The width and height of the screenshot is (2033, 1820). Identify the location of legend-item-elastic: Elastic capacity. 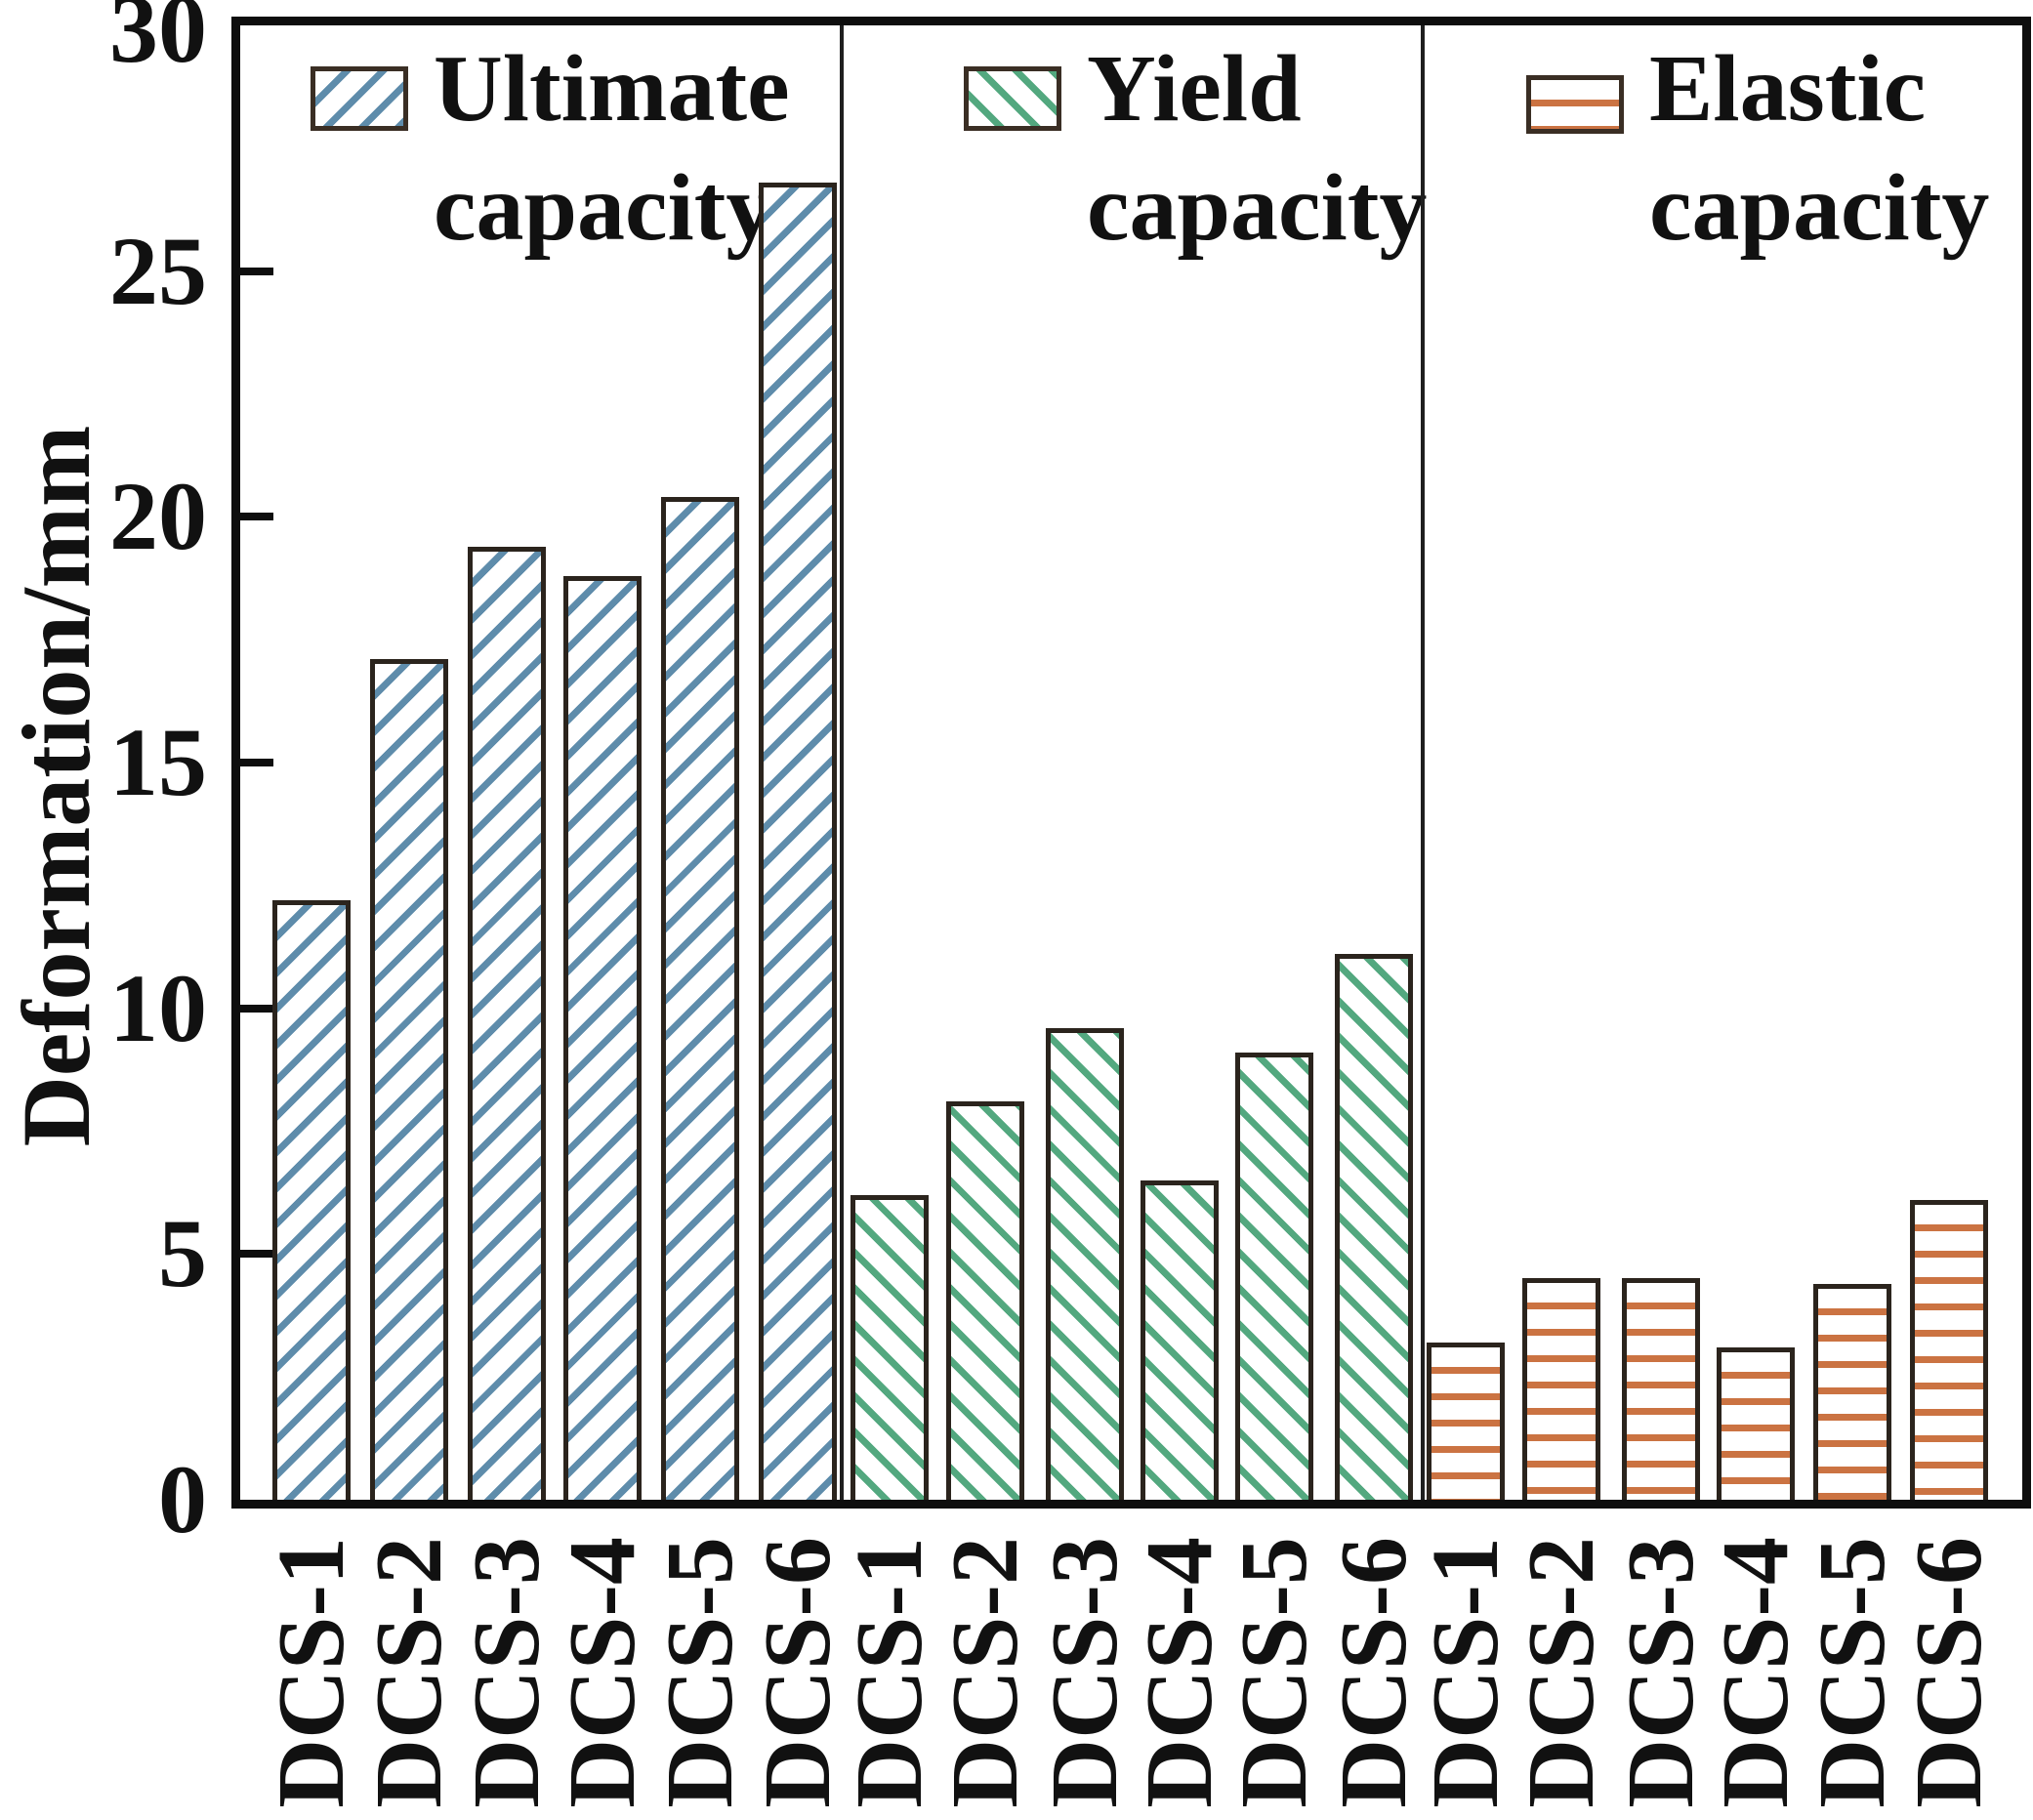
(1757, 148).